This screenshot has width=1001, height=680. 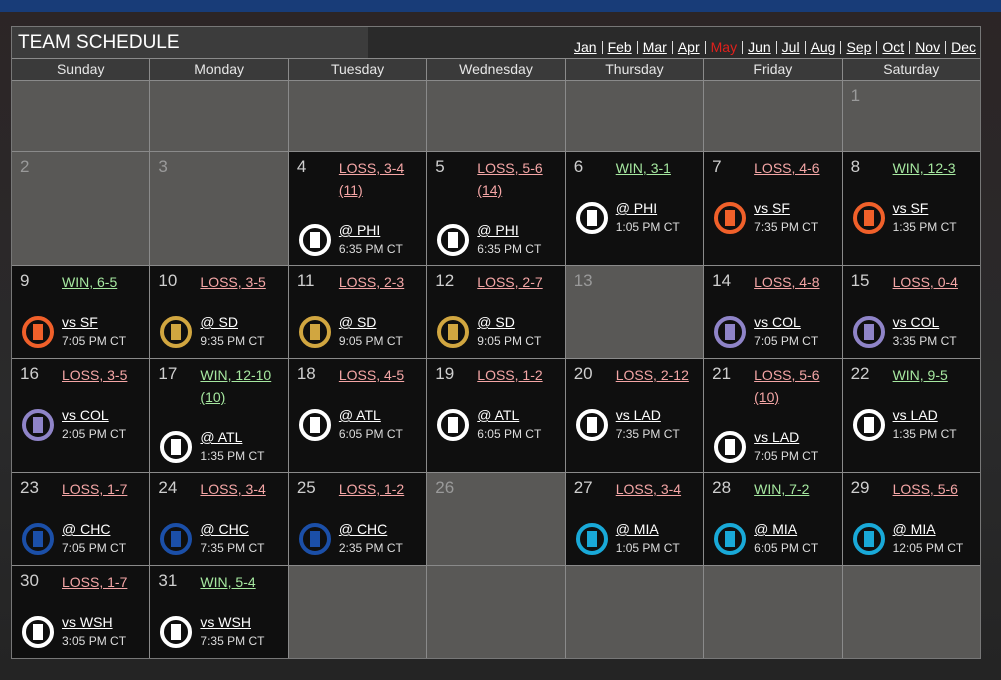 I want to click on game-result: WIN, 3-1, so click(x=643, y=168).